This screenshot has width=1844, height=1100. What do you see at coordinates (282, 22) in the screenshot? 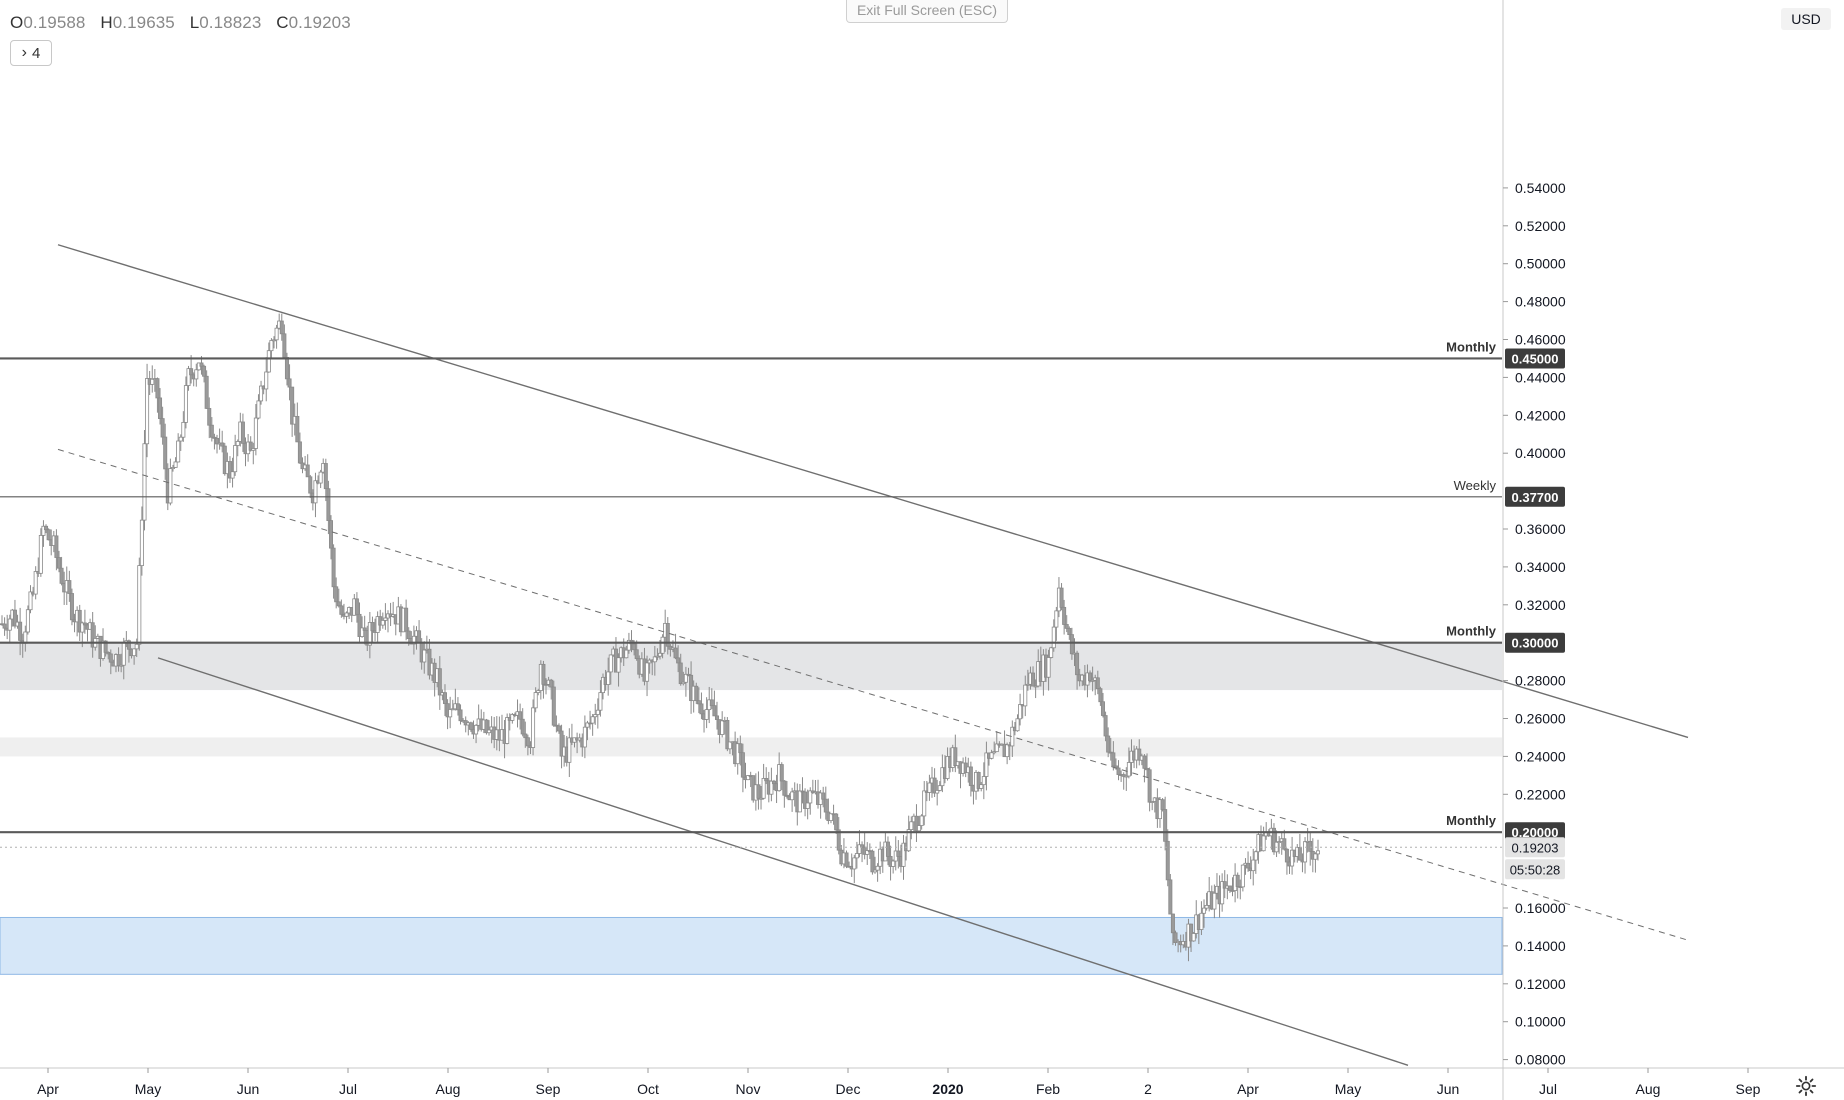
I see `close-label: C` at bounding box center [282, 22].